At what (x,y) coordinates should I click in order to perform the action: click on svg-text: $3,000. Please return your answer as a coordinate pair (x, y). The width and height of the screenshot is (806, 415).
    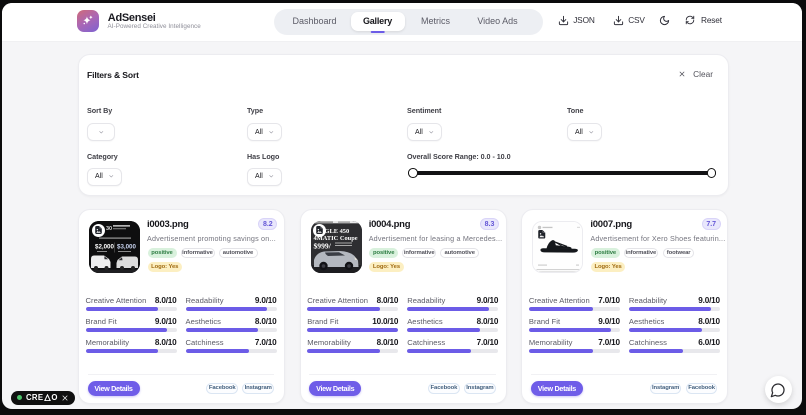
    Looking at the image, I should click on (126, 246).